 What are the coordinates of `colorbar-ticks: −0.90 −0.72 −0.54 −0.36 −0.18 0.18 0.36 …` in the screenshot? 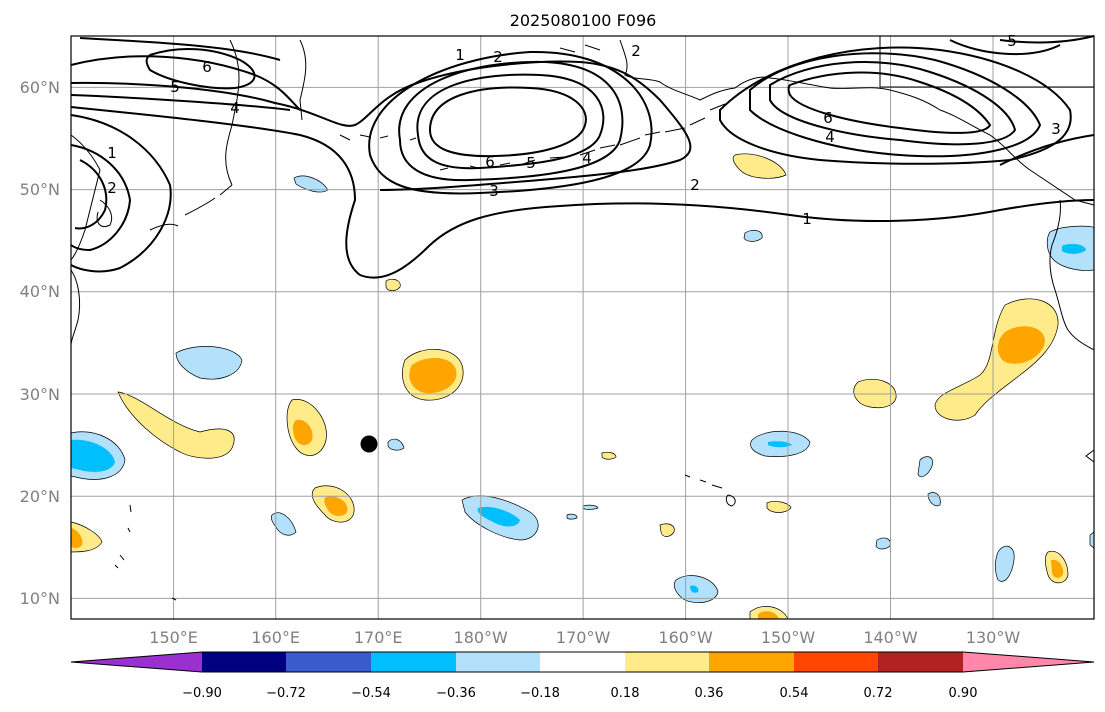 It's located at (579, 693).